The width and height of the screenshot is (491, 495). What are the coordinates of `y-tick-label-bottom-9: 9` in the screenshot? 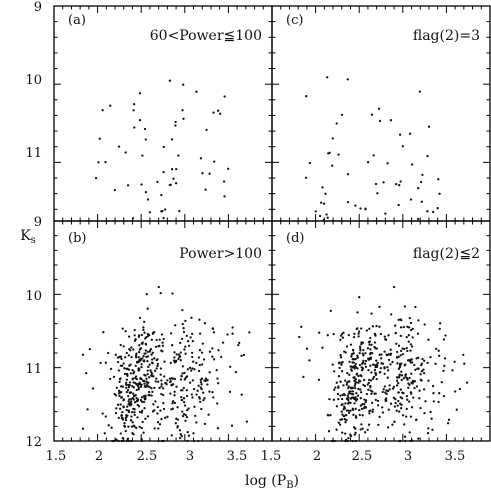 It's located at (38, 222).